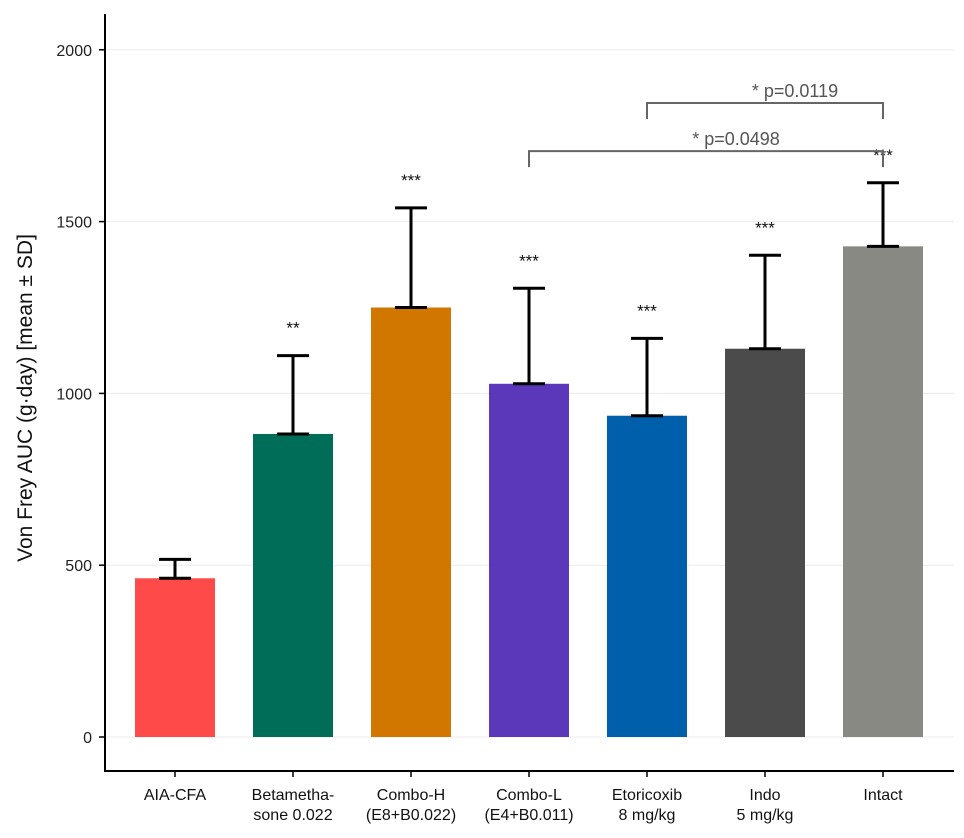 The width and height of the screenshot is (964, 838). Describe the element at coordinates (647, 310) in the screenshot. I see `significance-label-4: ***` at that location.